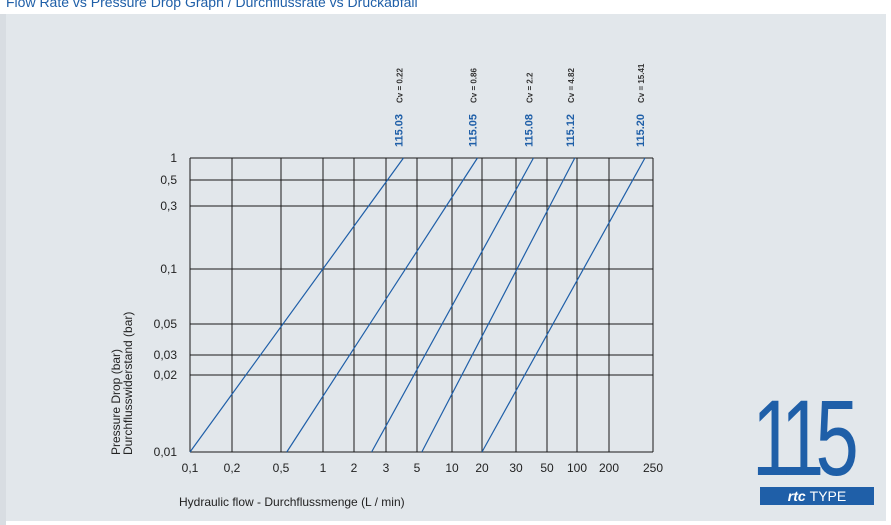 This screenshot has height=525, width=891. I want to click on y-axis-title-line-1: Pressure Drop (bar), so click(116, 402).